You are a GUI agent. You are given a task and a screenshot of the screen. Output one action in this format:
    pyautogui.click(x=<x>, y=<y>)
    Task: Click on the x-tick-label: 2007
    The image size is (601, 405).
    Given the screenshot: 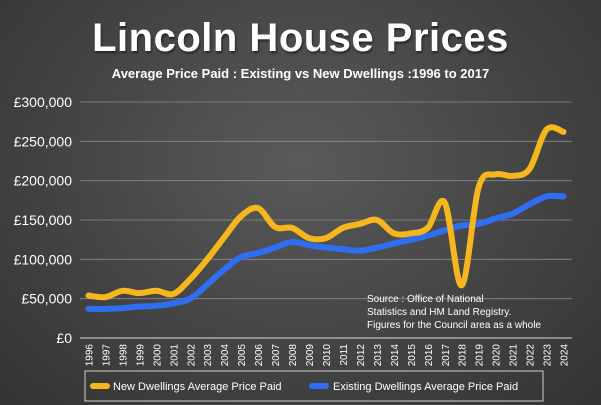 What is the action you would take?
    pyautogui.click(x=276, y=355)
    